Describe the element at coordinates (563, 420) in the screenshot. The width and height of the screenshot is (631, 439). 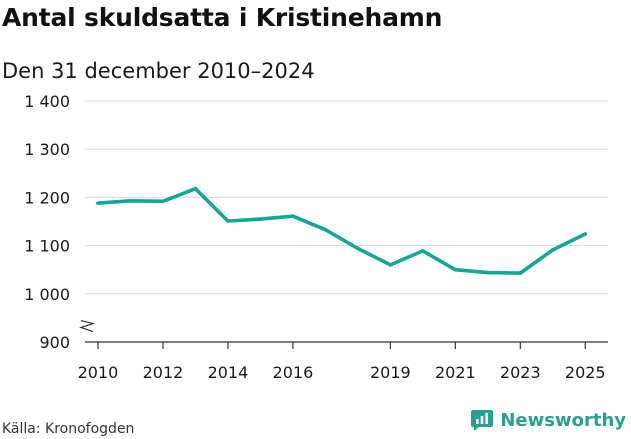
I see `brand-name: Newsworthy` at that location.